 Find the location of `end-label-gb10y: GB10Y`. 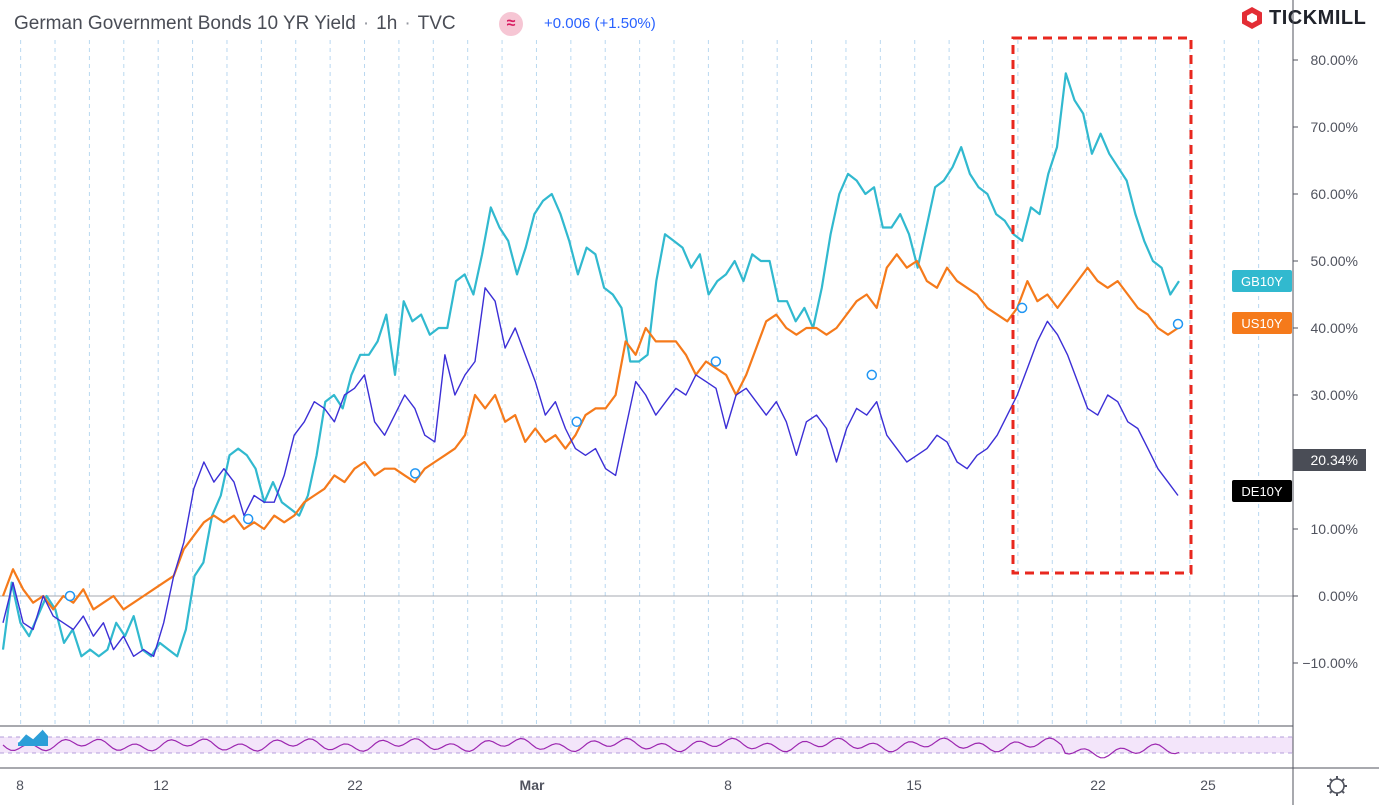

end-label-gb10y: GB10Y is located at coordinates (1262, 281).